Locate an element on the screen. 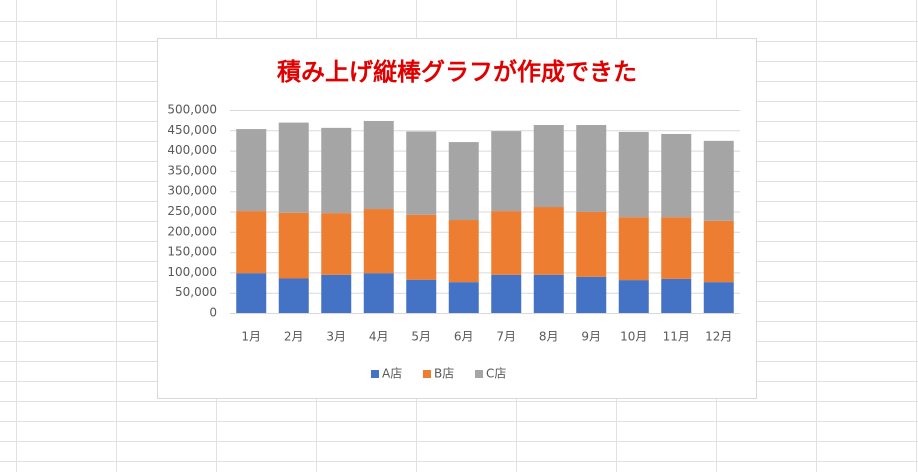  x-tick-label: 8月 is located at coordinates (549, 337).